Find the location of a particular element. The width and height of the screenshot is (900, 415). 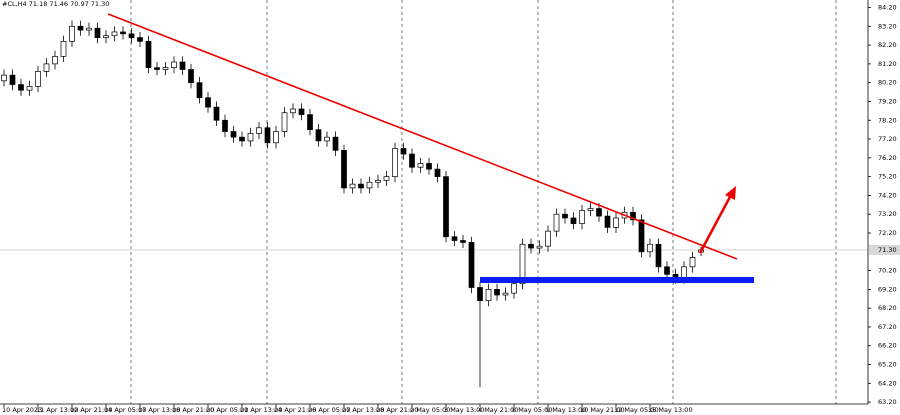

x-tick-label: 4 May 21:00 is located at coordinates (498, 410).